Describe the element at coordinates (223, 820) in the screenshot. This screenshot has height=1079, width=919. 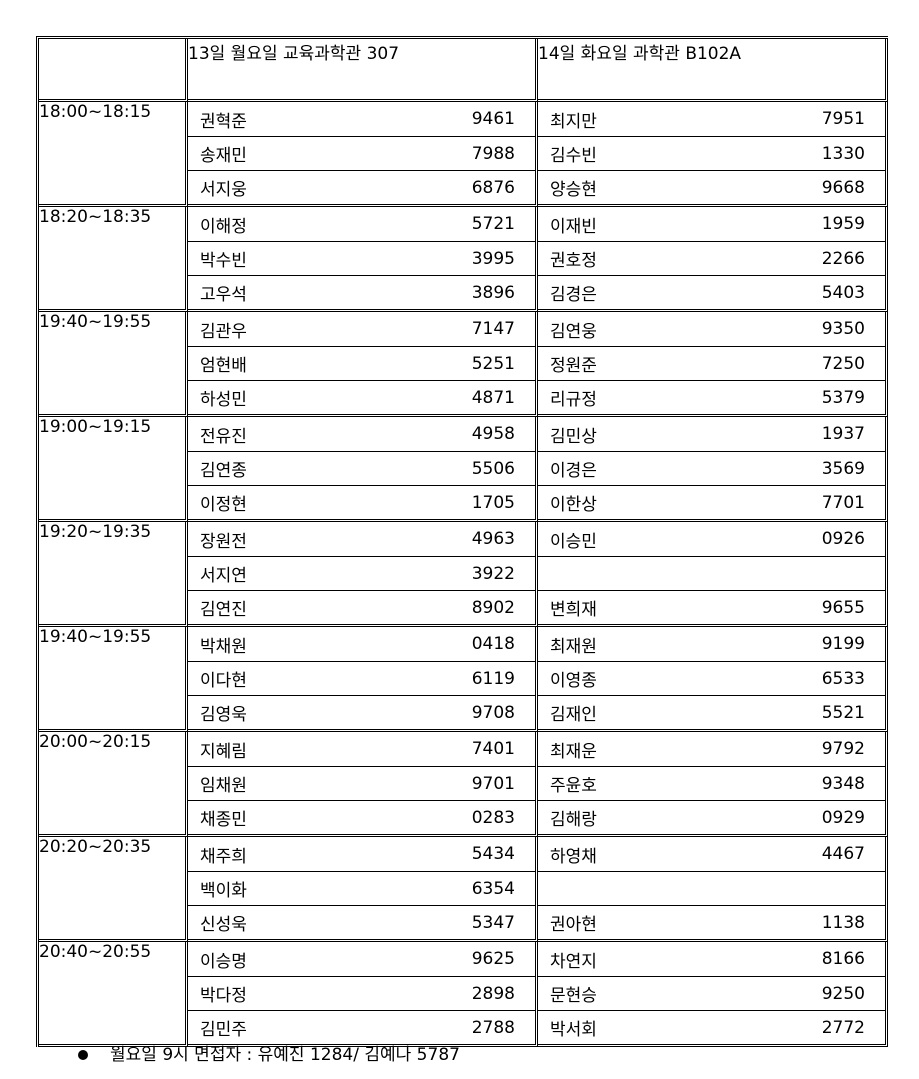
I see `candidate-name: 채종민` at that location.